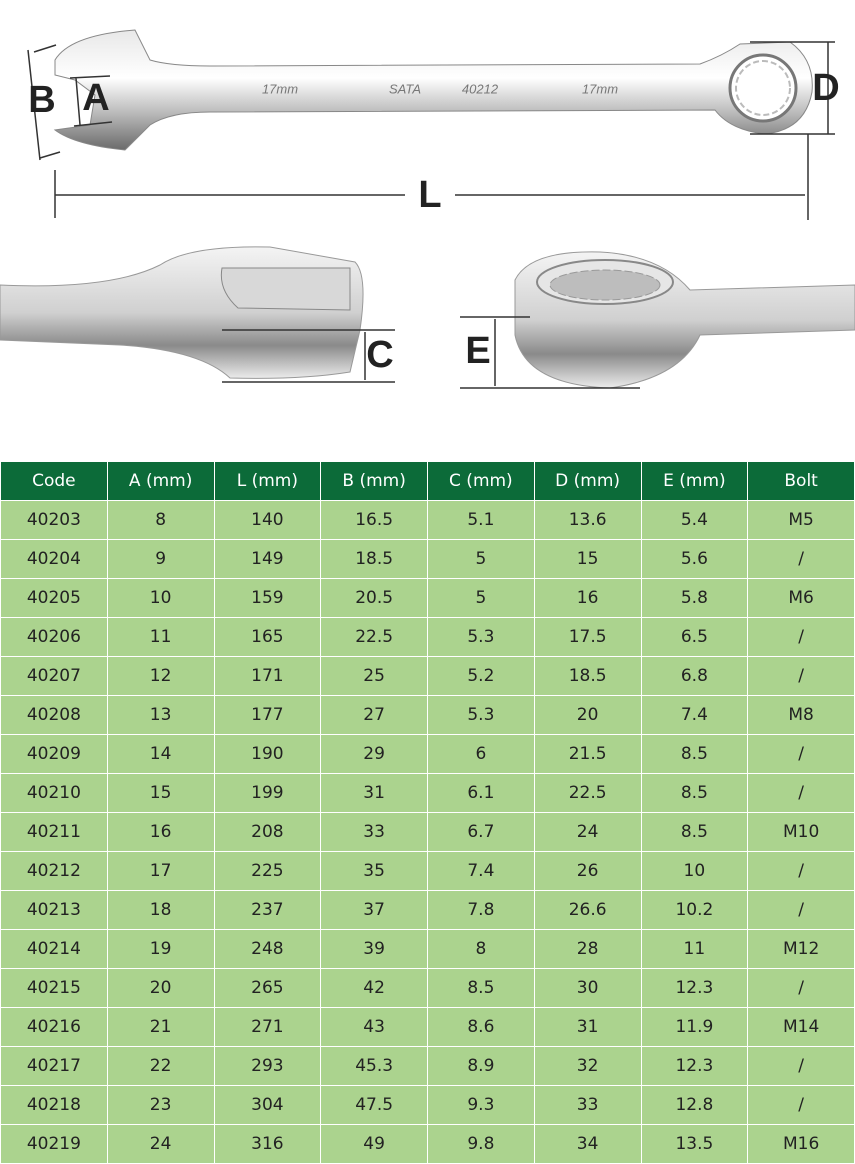  Describe the element at coordinates (308, 356) in the screenshot. I see `dimension-lines` at that location.